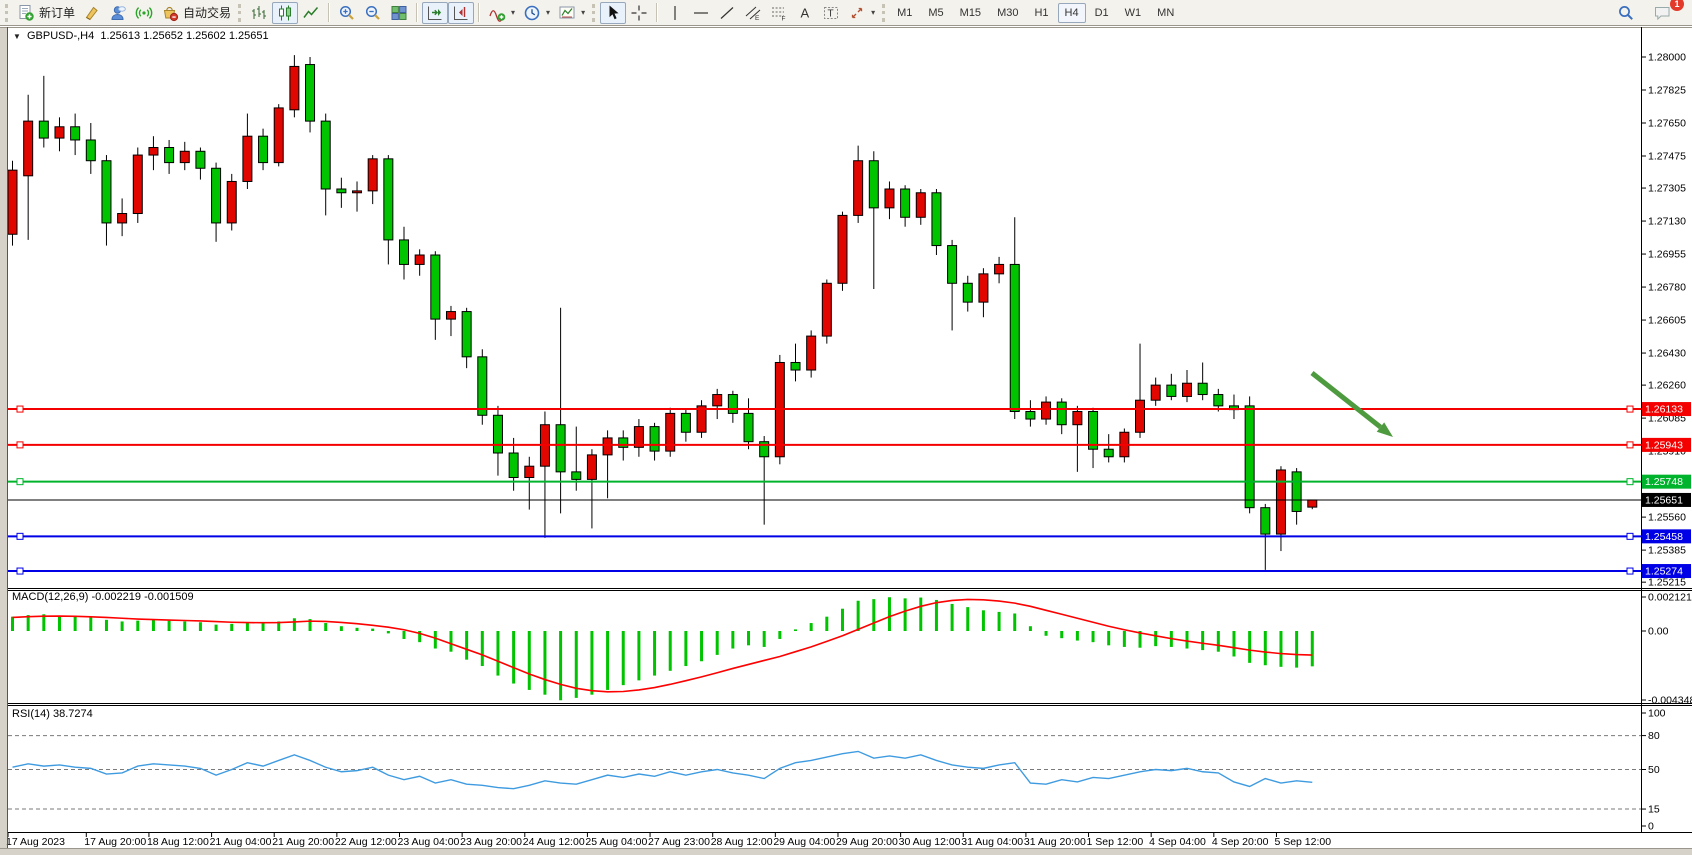  Describe the element at coordinates (461, 12) in the screenshot. I see `chart-shift-button` at that location.